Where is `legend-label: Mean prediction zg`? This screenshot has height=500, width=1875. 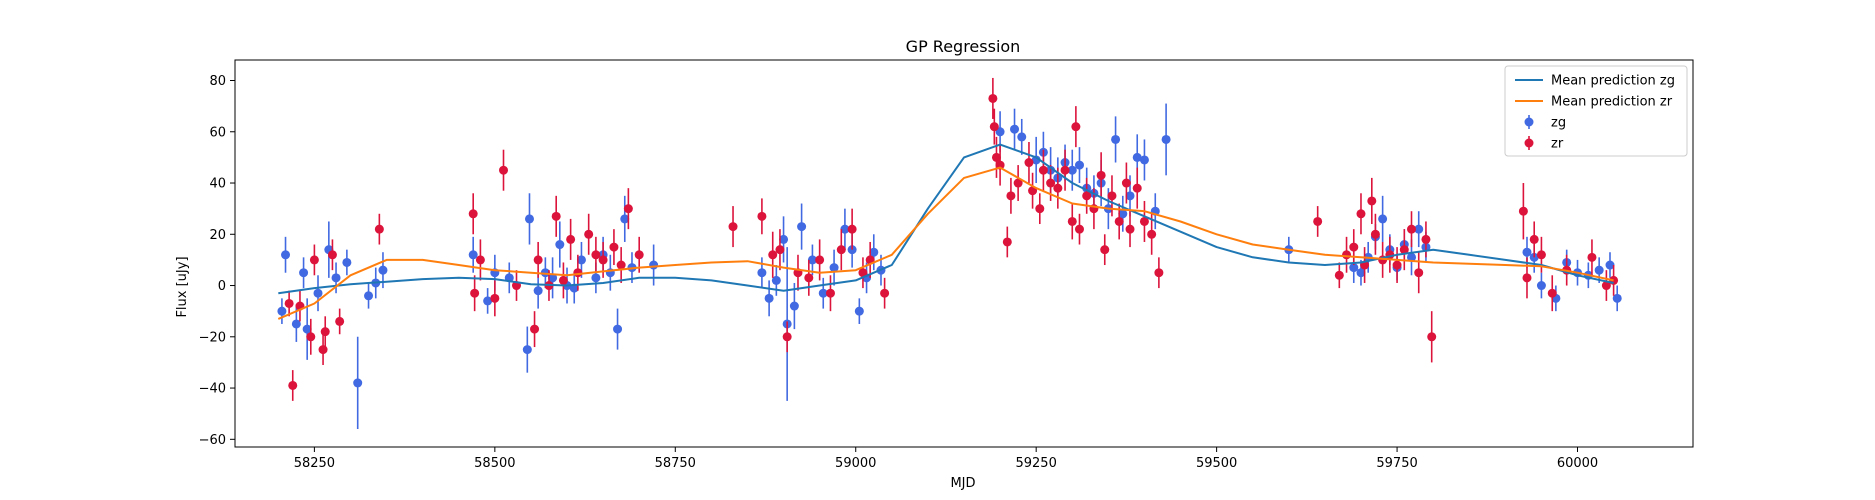
legend-label: Mean prediction zg is located at coordinates (1613, 81).